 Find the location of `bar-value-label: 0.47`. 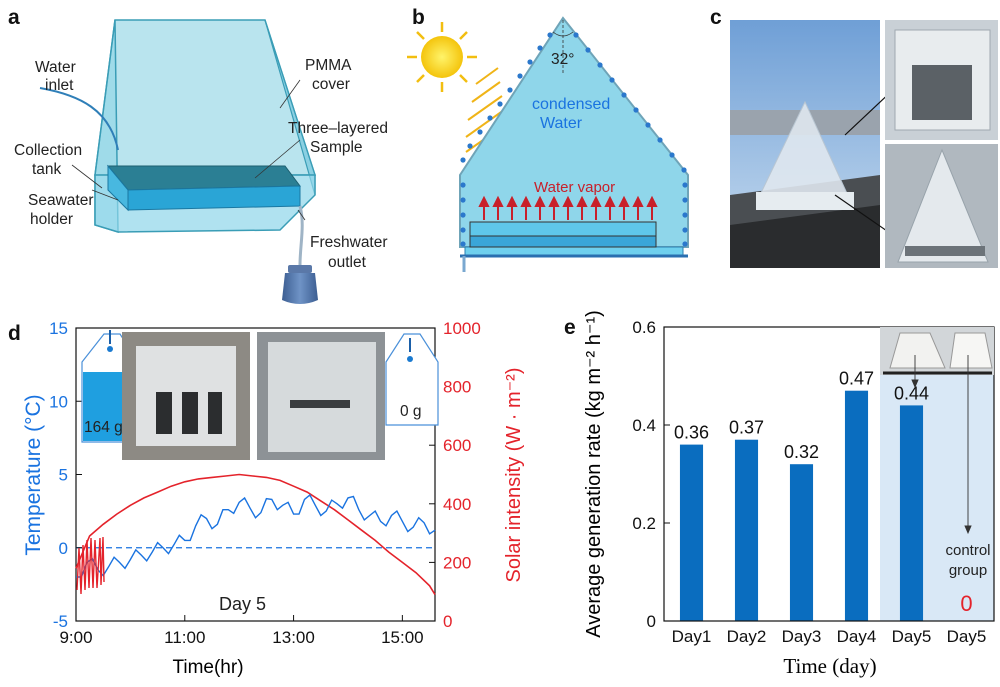

bar-value-label: 0.47 is located at coordinates (856, 379).